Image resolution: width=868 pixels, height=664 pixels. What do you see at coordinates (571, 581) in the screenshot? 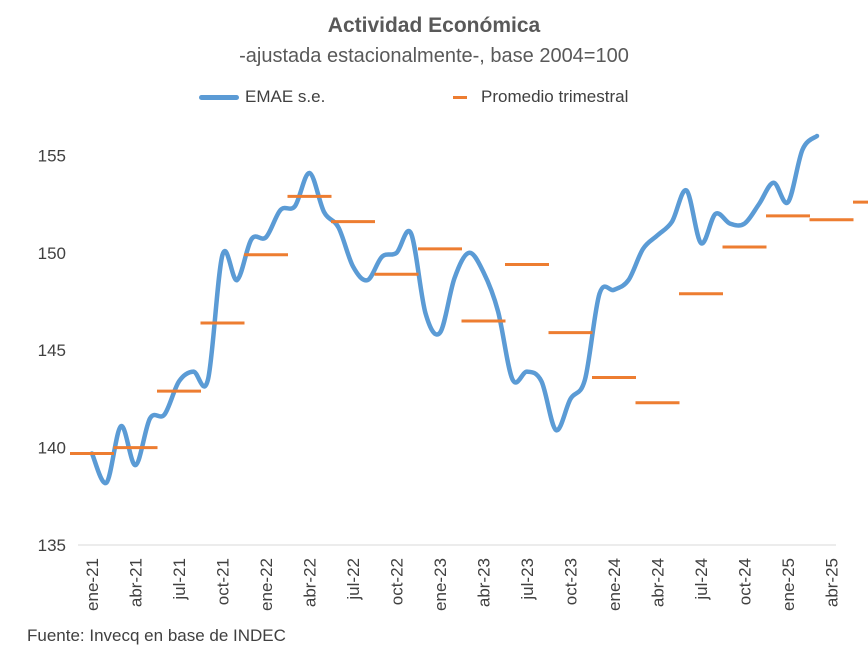
I see `x-tick-label: oct-23` at bounding box center [571, 581].